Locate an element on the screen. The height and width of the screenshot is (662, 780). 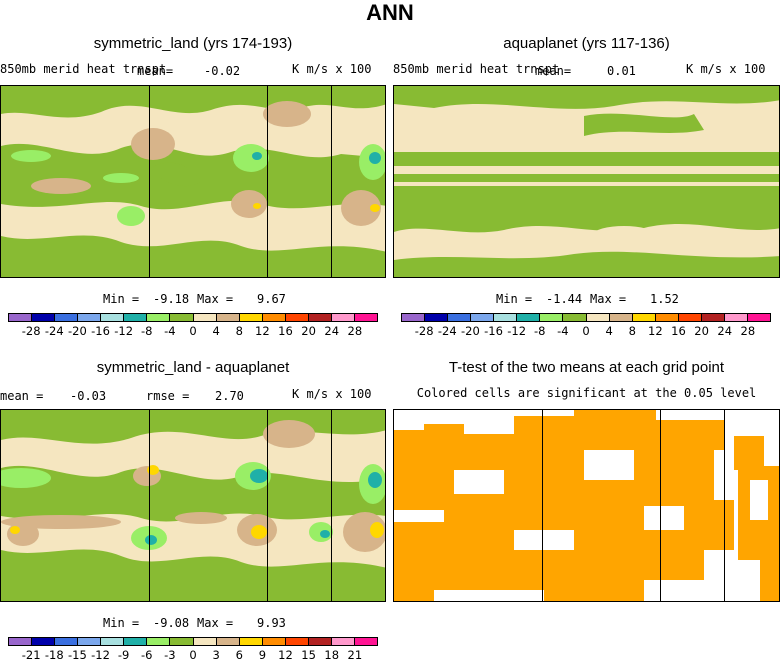
colorbar-top-right is located at coordinates (586, 317).